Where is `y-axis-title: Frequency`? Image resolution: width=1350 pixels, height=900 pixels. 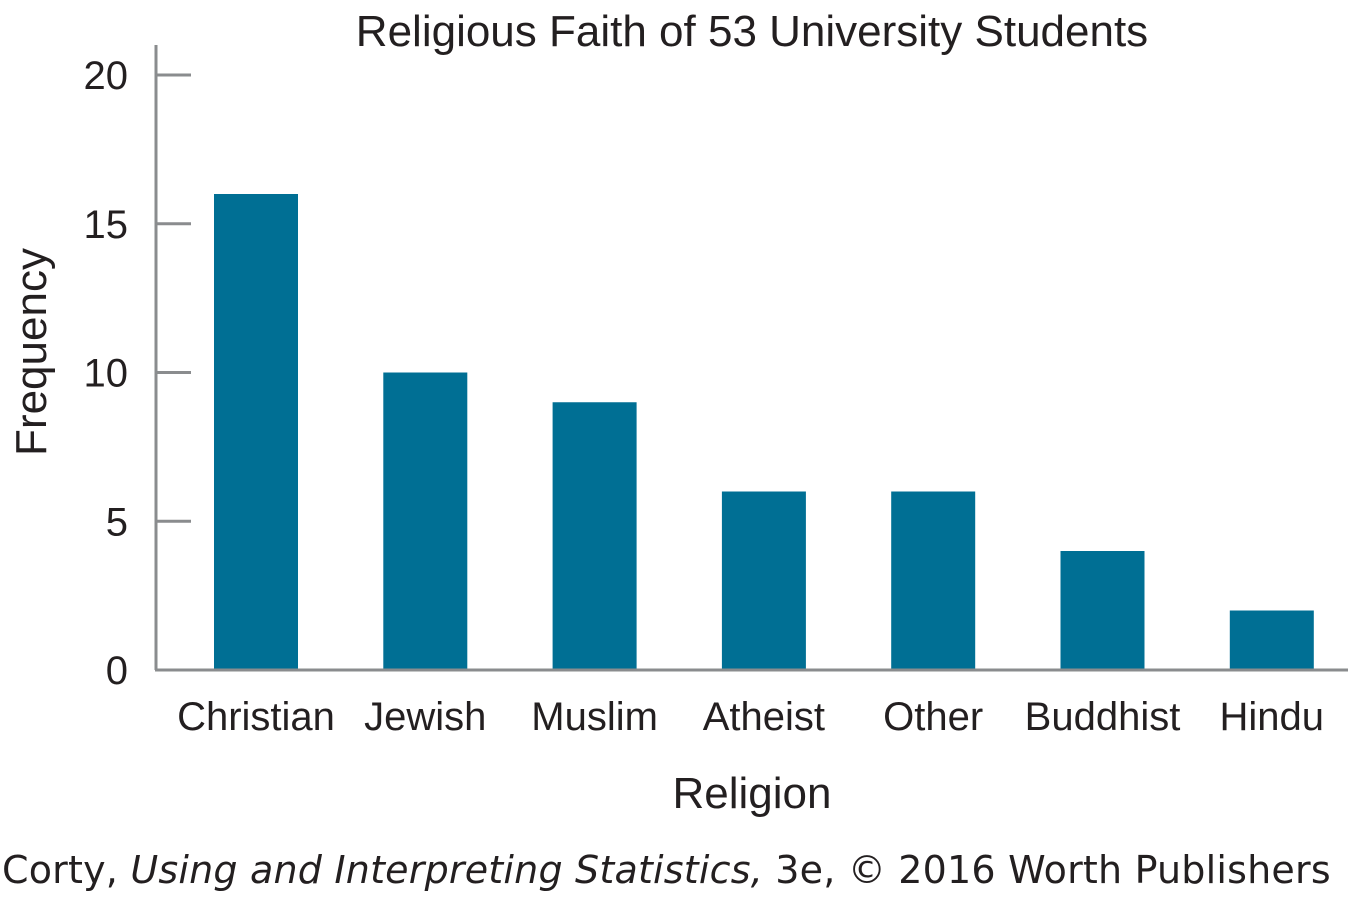 y-axis-title: Frequency is located at coordinates (31, 352).